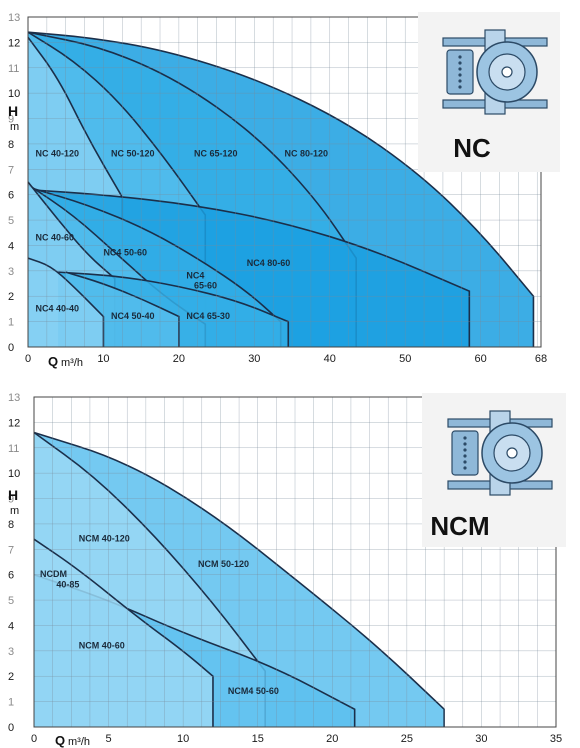 Image resolution: width=580 pixels, height=748 pixels. I want to click on x-tick-label: 60, so click(481, 359).